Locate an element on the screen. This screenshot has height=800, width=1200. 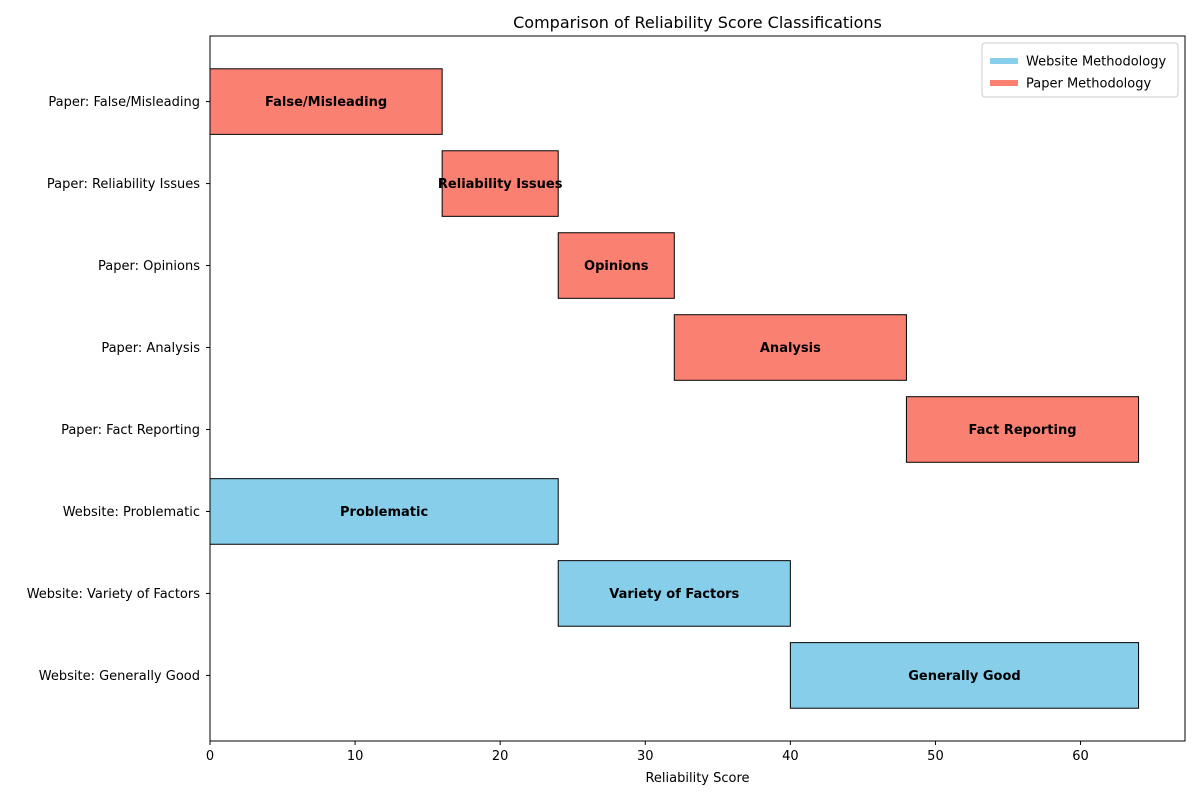
legend-box is located at coordinates (1080, 70).